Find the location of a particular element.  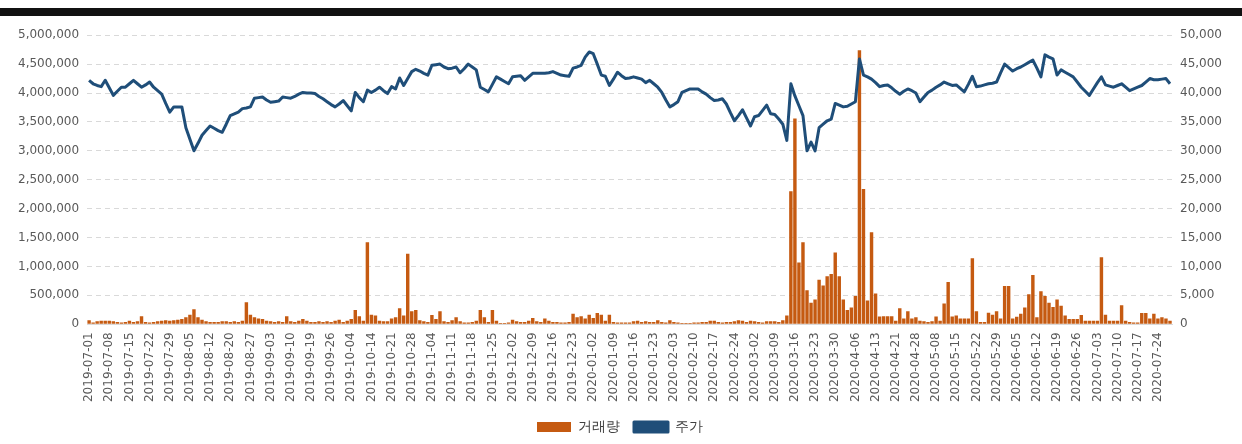

x-tick-label: 2019-07-08 is located at coordinates (108, 367).